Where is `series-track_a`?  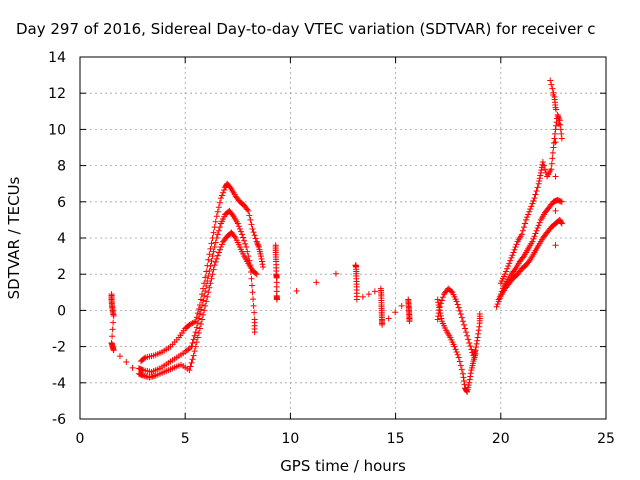 series-track_a is located at coordinates (184, 305).